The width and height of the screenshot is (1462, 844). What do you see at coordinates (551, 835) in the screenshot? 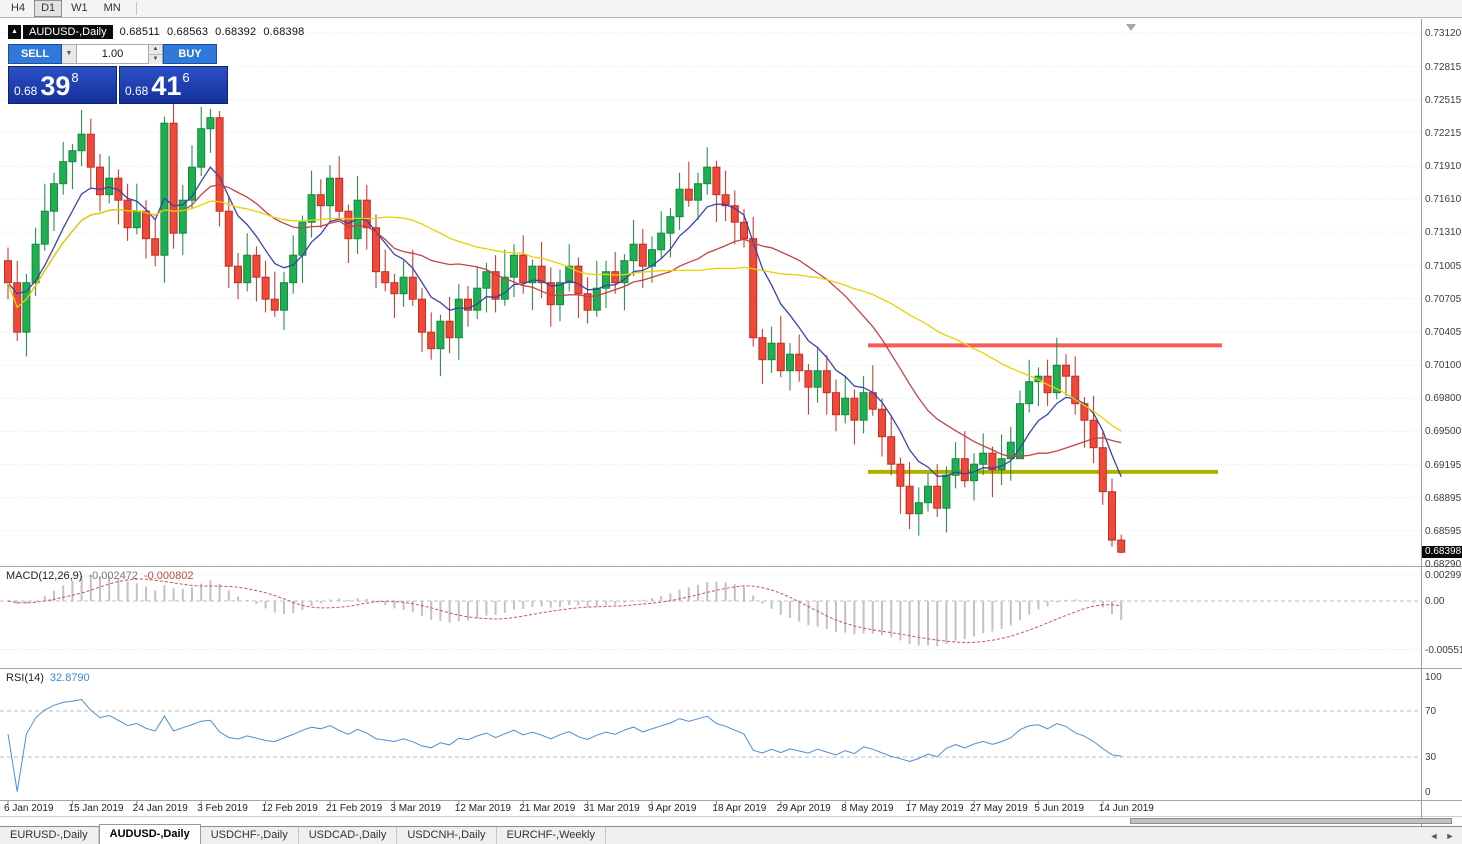
I see `chart-tab-eurchf: EURCHF-,Weekly` at bounding box center [551, 835].